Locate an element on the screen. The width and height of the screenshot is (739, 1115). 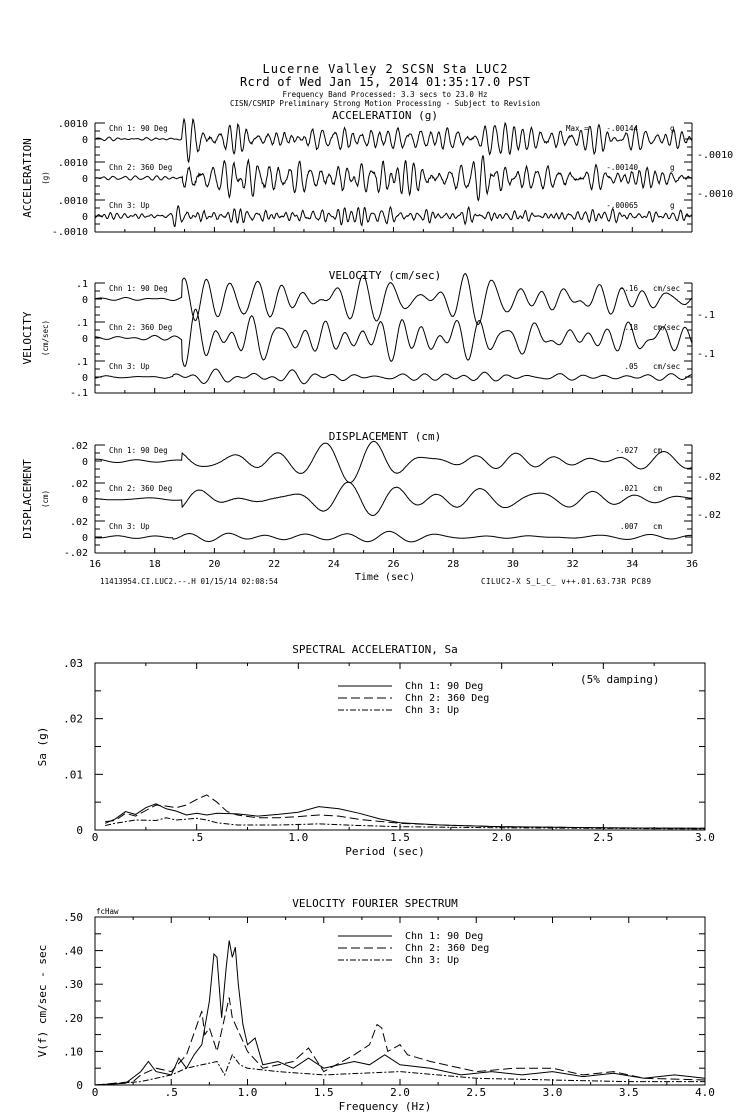
legend-label: Chn 3: Up is located at coordinates (432, 710).